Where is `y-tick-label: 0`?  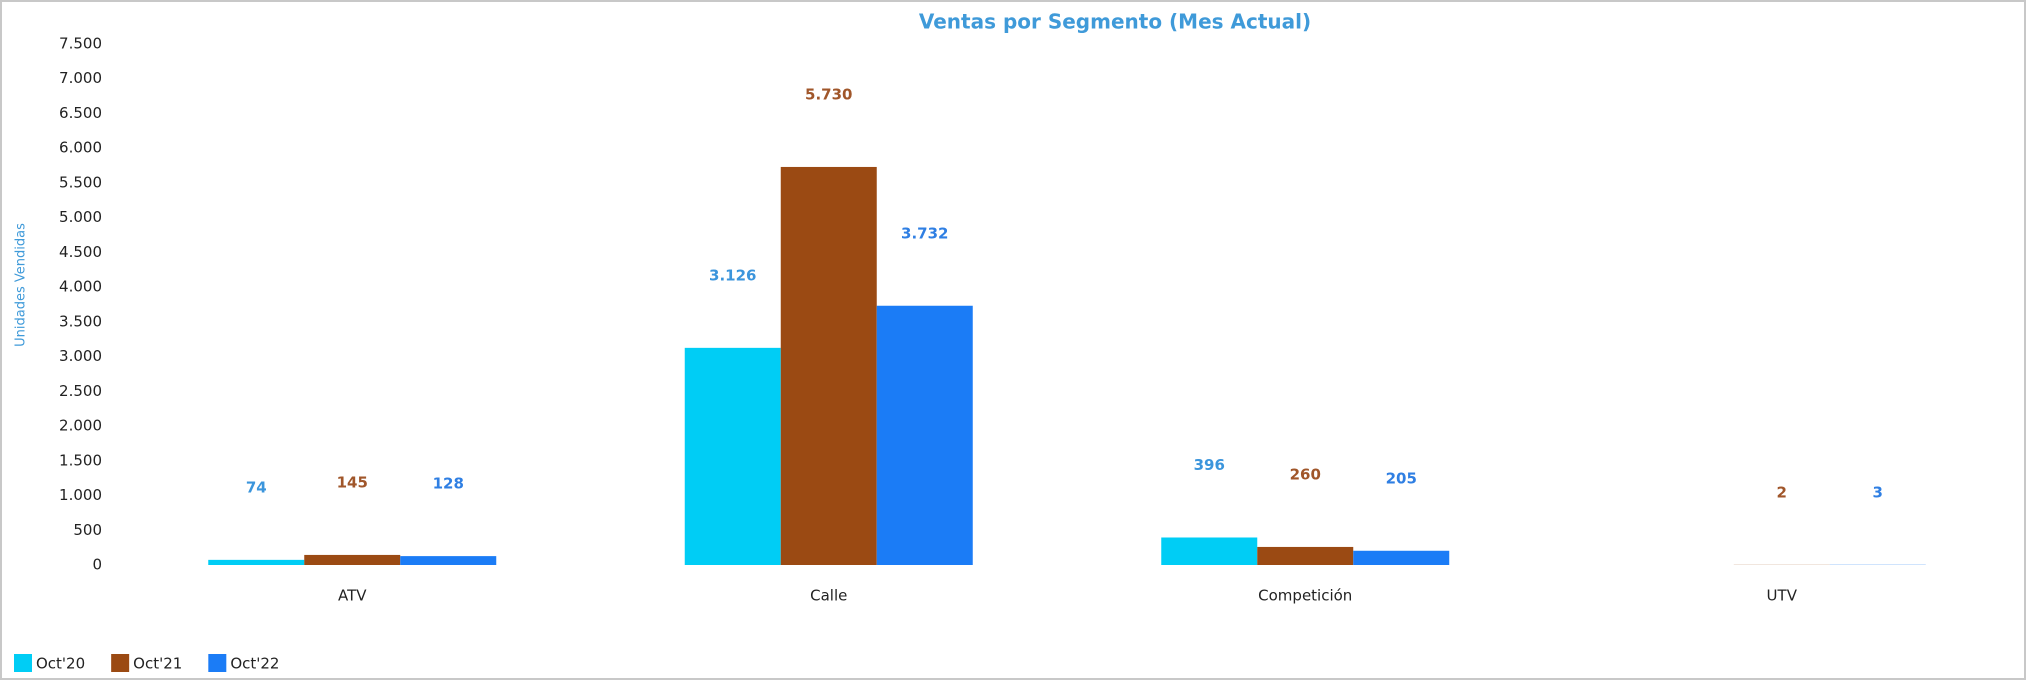 y-tick-label: 0 is located at coordinates (97, 565).